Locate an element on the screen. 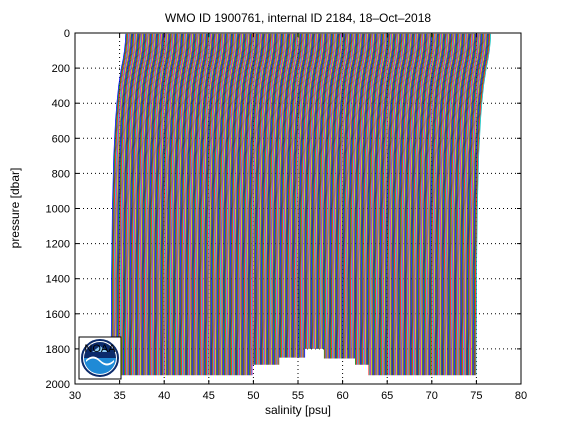  y-tick-label: 1400 is located at coordinates (58, 280).